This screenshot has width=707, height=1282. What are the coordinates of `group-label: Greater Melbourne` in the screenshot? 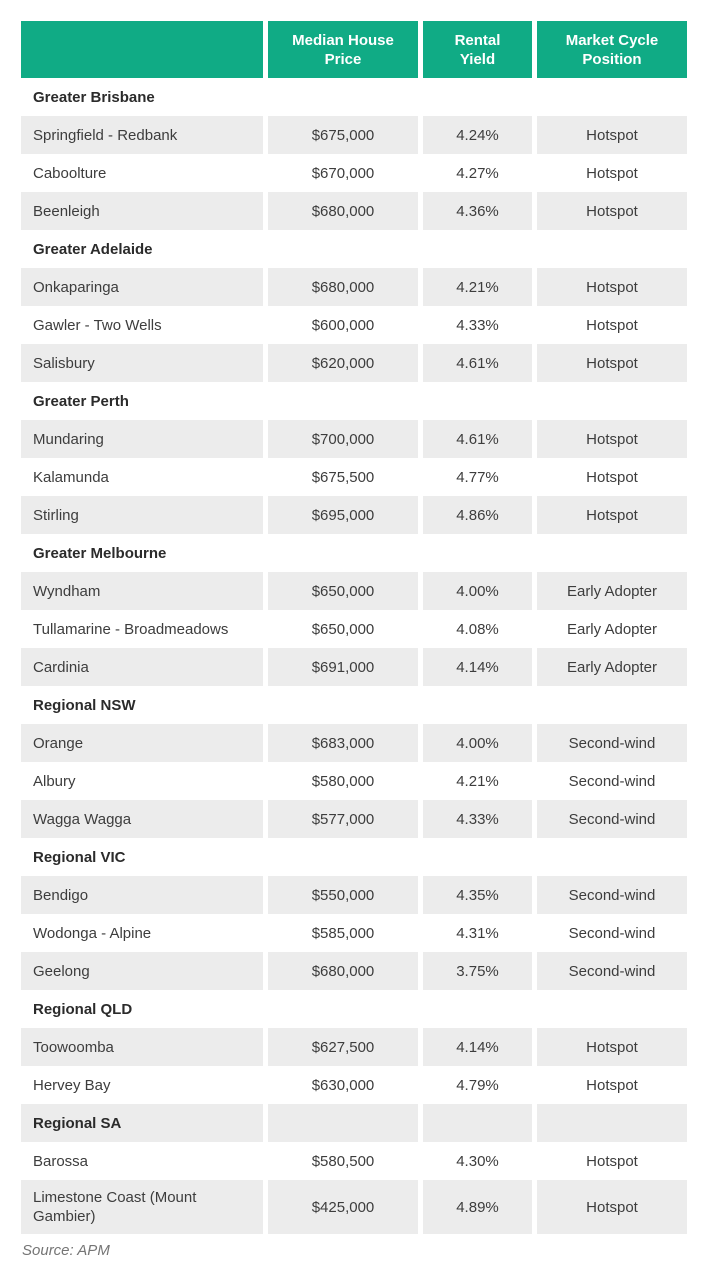 It's located at (100, 553).